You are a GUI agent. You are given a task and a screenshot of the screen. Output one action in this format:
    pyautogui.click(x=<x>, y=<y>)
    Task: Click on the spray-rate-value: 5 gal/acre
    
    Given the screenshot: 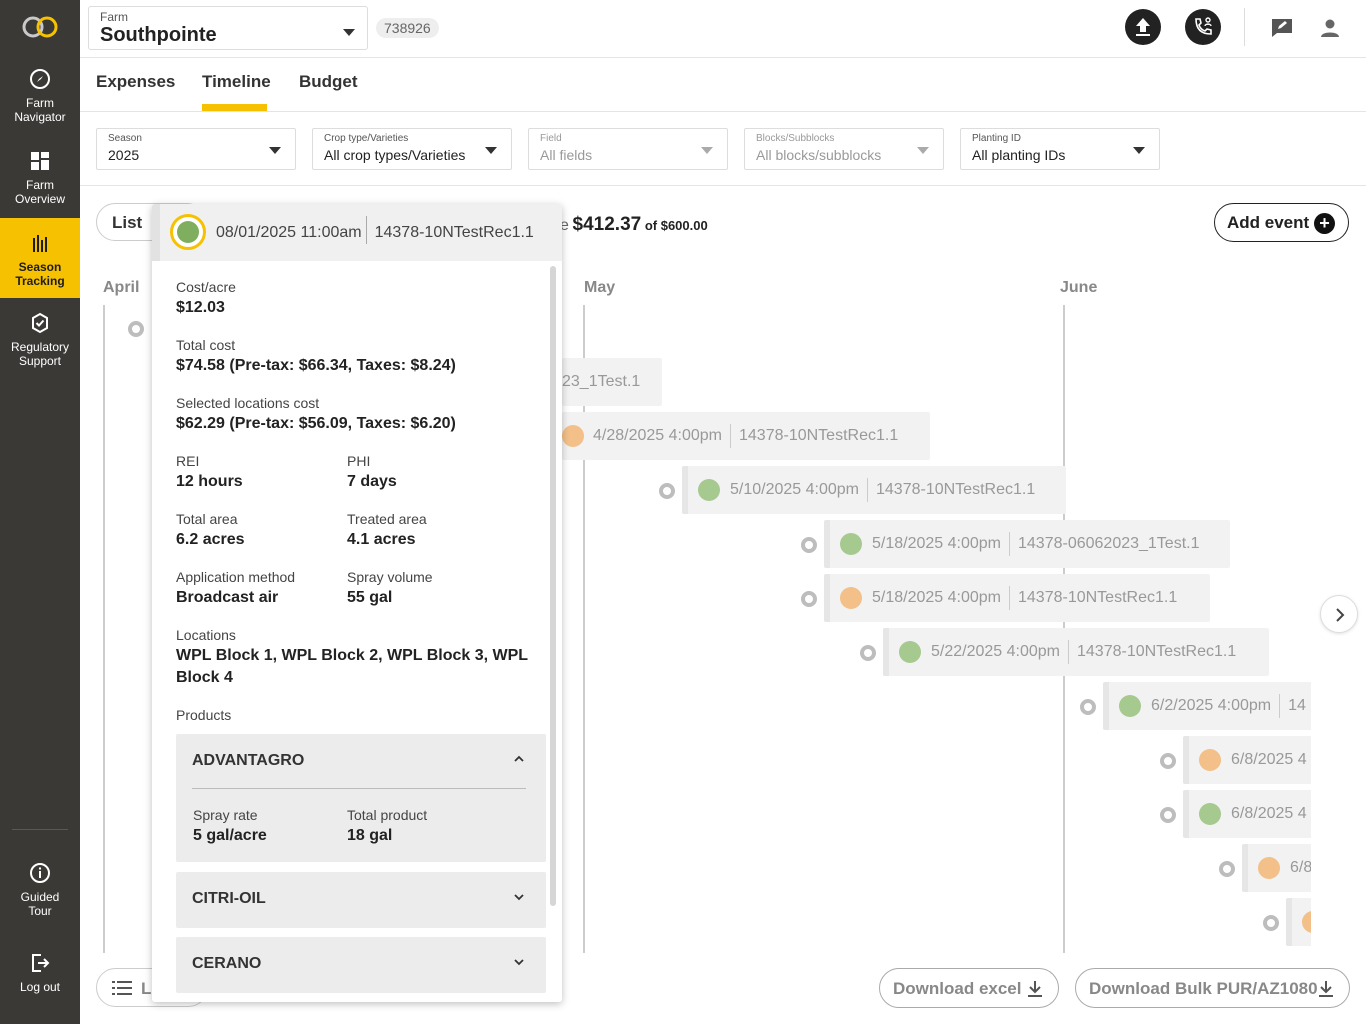 What is the action you would take?
    pyautogui.click(x=230, y=835)
    